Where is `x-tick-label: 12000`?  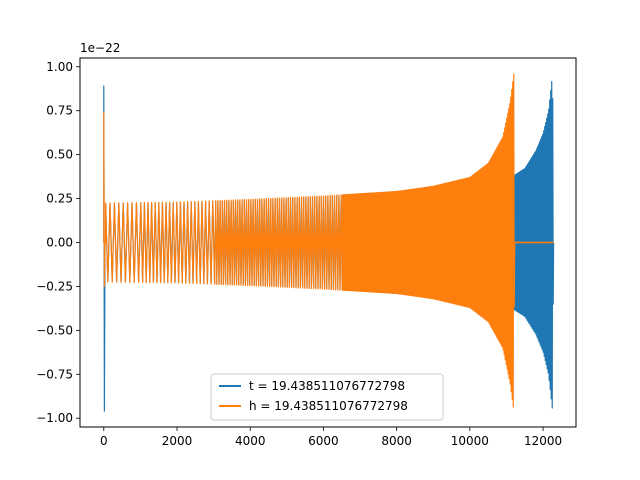 x-tick-label: 12000 is located at coordinates (543, 441).